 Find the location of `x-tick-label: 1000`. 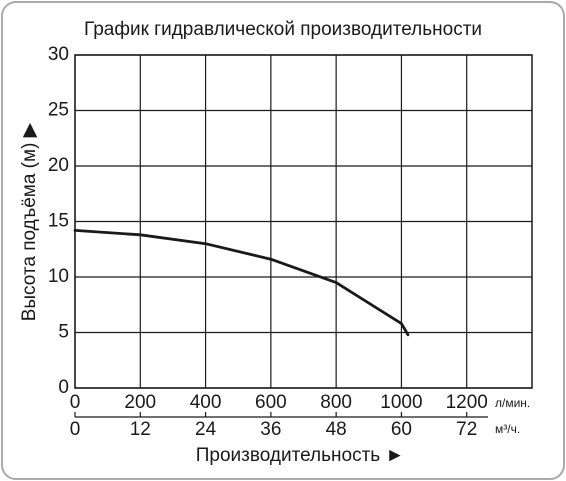

x-tick-label: 1000 is located at coordinates (401, 402).